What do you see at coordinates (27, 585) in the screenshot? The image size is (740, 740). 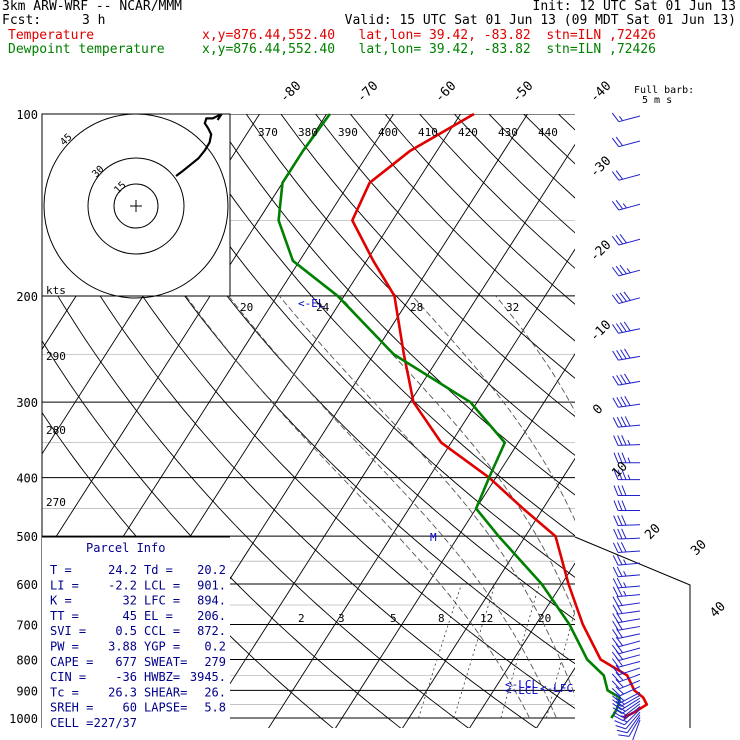 I see `pressure-tick-label-600: 600` at bounding box center [27, 585].